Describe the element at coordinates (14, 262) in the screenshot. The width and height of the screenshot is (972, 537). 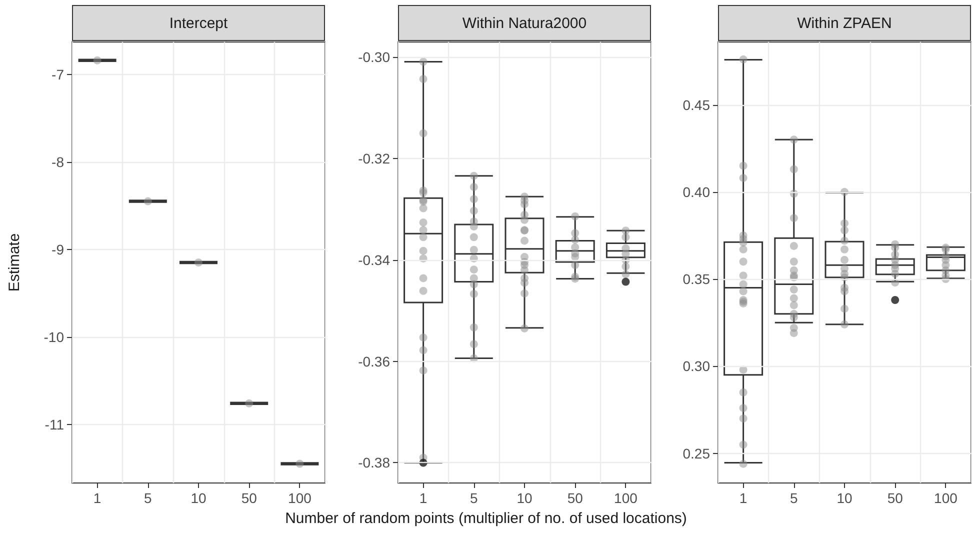
I see `y-axis-title: Estimate` at that location.